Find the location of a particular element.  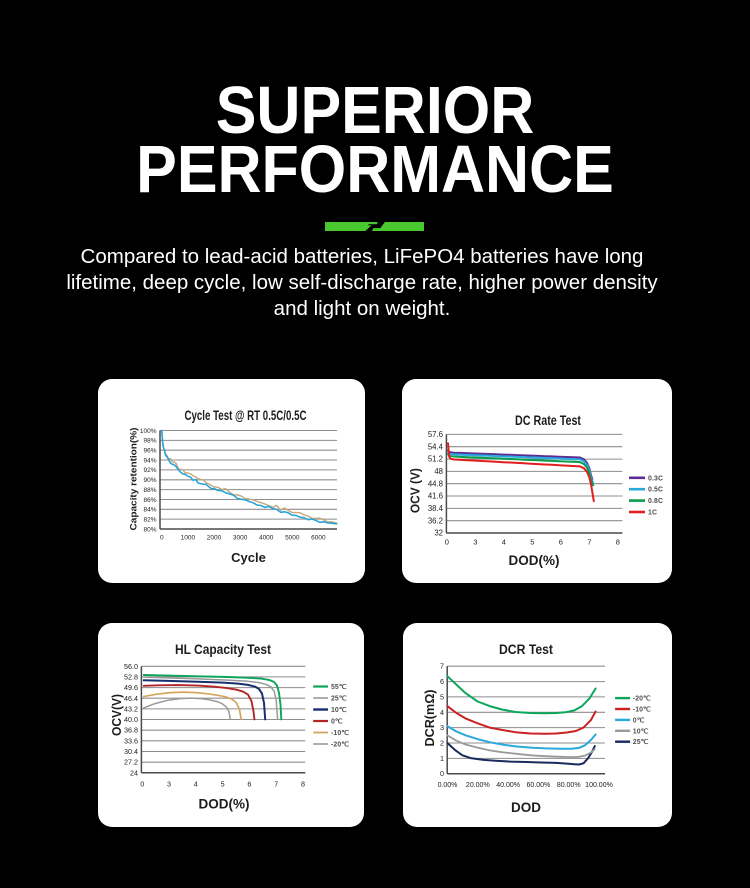

svg-text: Cycle Test @ RT 0.5C/0.5C is located at coordinates (246, 415).